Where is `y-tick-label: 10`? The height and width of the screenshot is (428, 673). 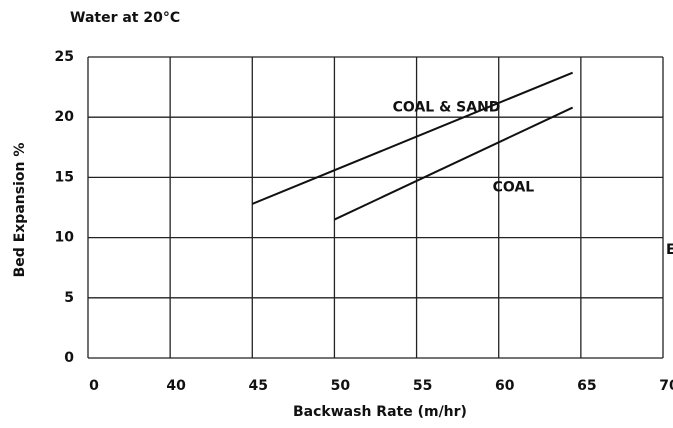 y-tick-label: 10 is located at coordinates (65, 238).